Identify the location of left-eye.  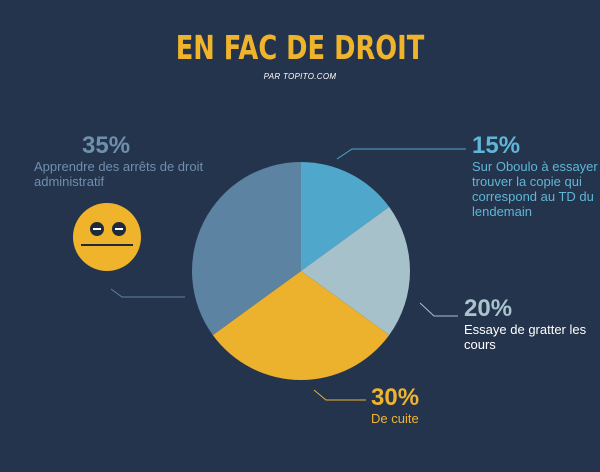
(97, 229).